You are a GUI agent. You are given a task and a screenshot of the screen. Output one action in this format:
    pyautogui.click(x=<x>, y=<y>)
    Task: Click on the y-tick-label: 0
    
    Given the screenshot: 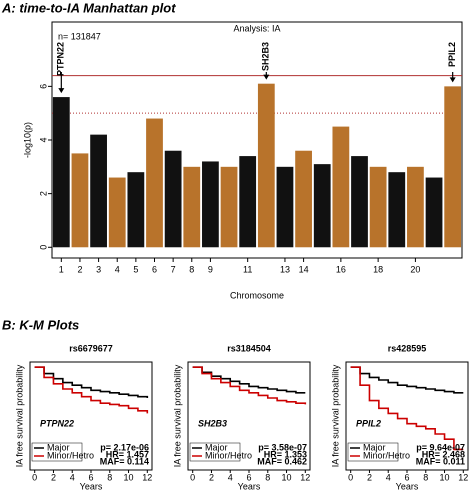 What is the action you would take?
    pyautogui.click(x=43, y=247)
    